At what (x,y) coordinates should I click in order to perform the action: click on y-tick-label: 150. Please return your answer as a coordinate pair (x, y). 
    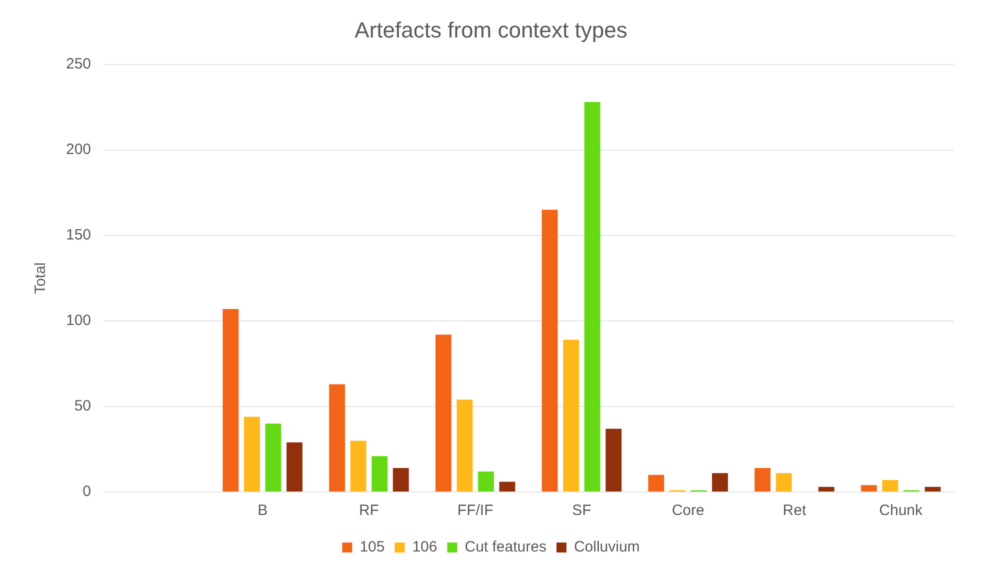
    Looking at the image, I should click on (79, 235).